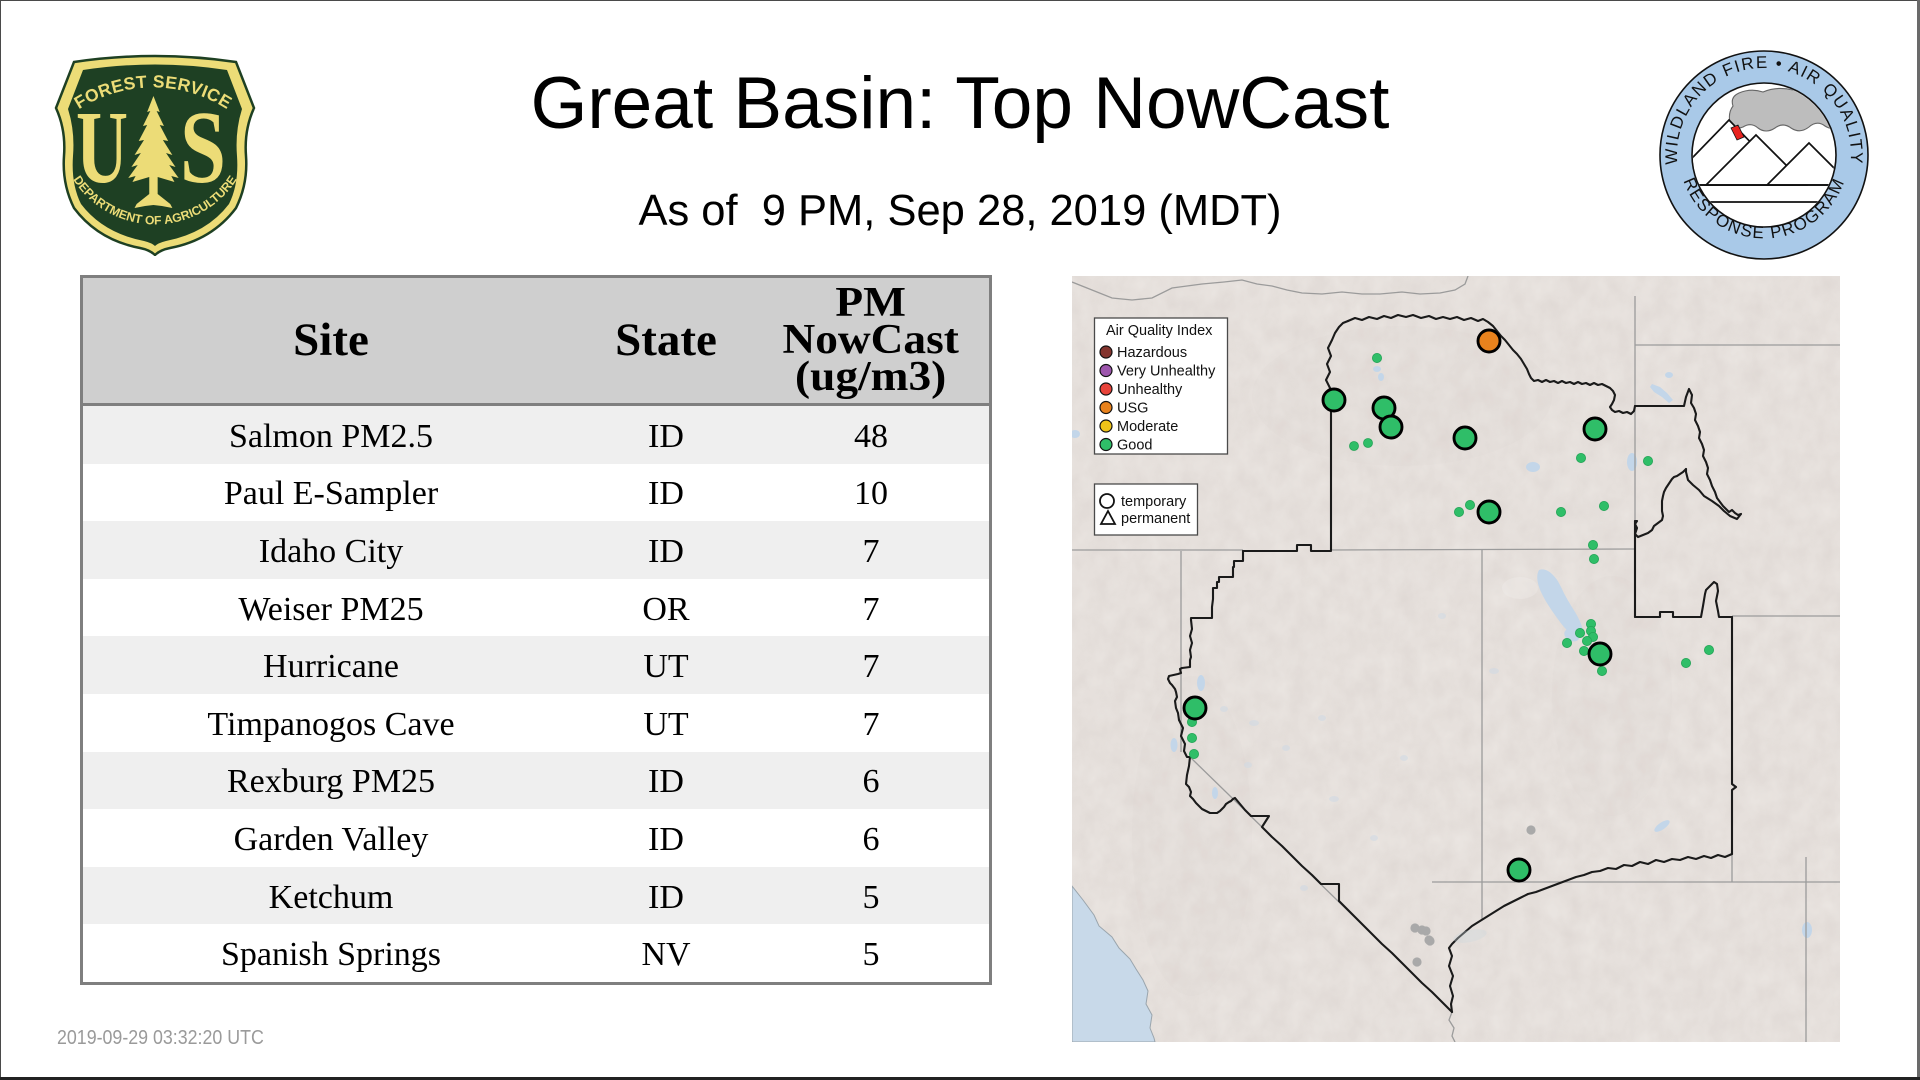  What do you see at coordinates (1166, 372) in the screenshot?
I see `svg-text: Very Unhealthy` at bounding box center [1166, 372].